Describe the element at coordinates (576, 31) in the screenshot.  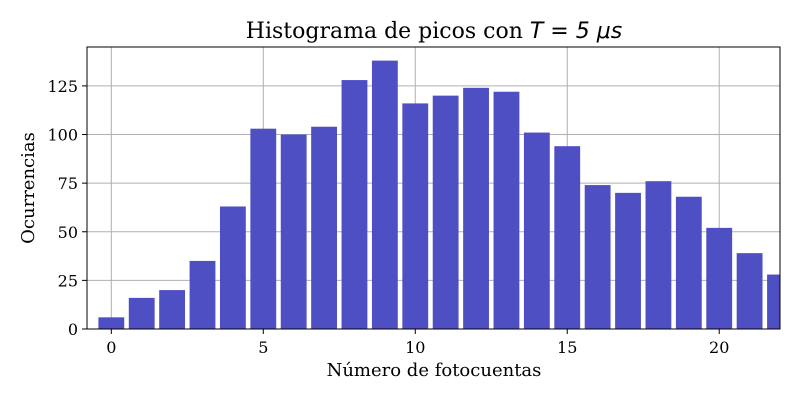
I see `chart-title-math: T = 5 μs` at that location.